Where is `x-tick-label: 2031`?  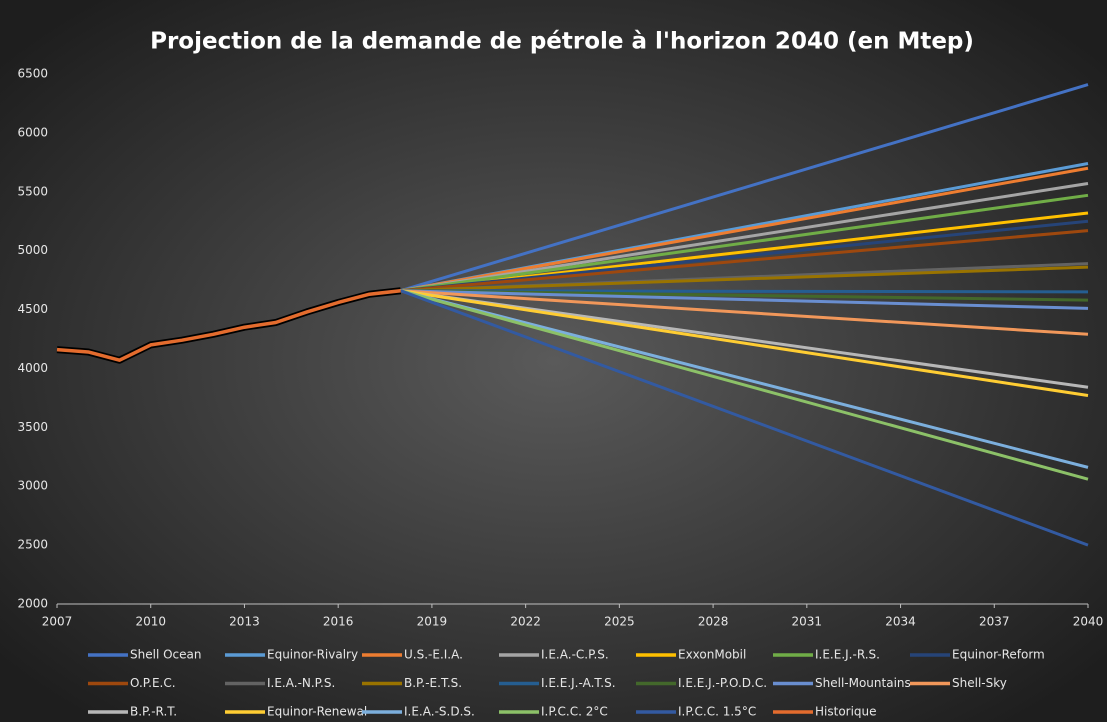 x-tick-label: 2031 is located at coordinates (807, 622).